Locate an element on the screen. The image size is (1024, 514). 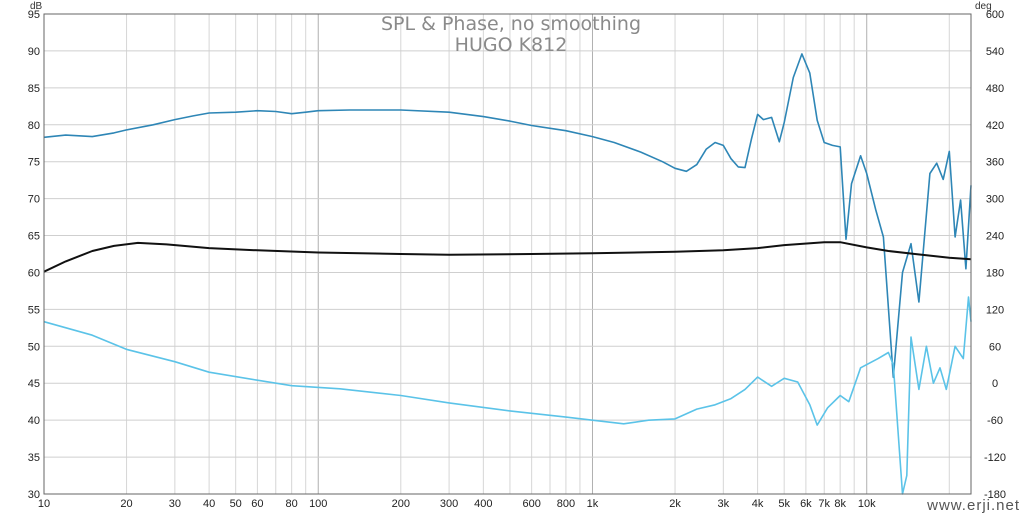
left-y-tick-label: 75 is located at coordinates (34, 163).